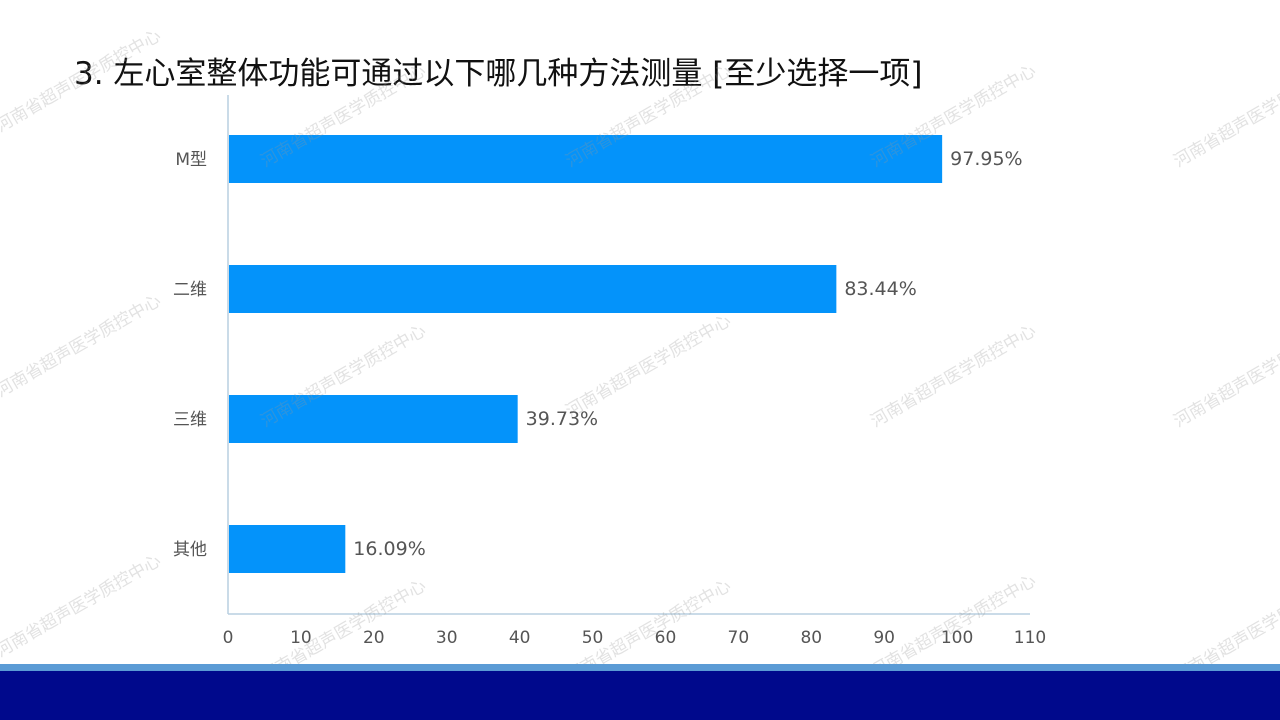  Describe the element at coordinates (562, 419) in the screenshot. I see `data-label: 39.73%` at that location.